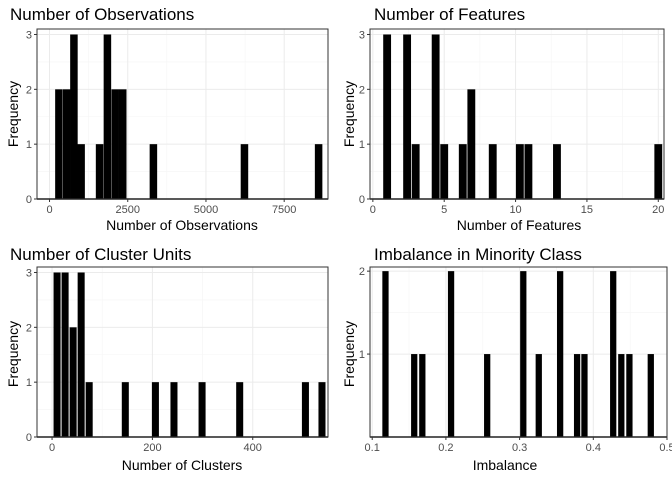 The image size is (672, 480). I want to click on x-axis-title: Number of Observations, so click(182, 225).